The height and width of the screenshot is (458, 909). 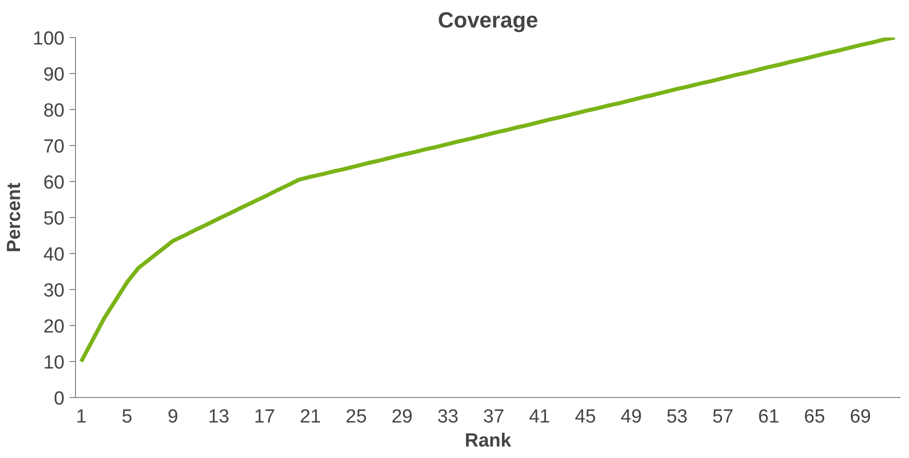 What do you see at coordinates (54, 111) in the screenshot?
I see `y-tick-label: 80` at bounding box center [54, 111].